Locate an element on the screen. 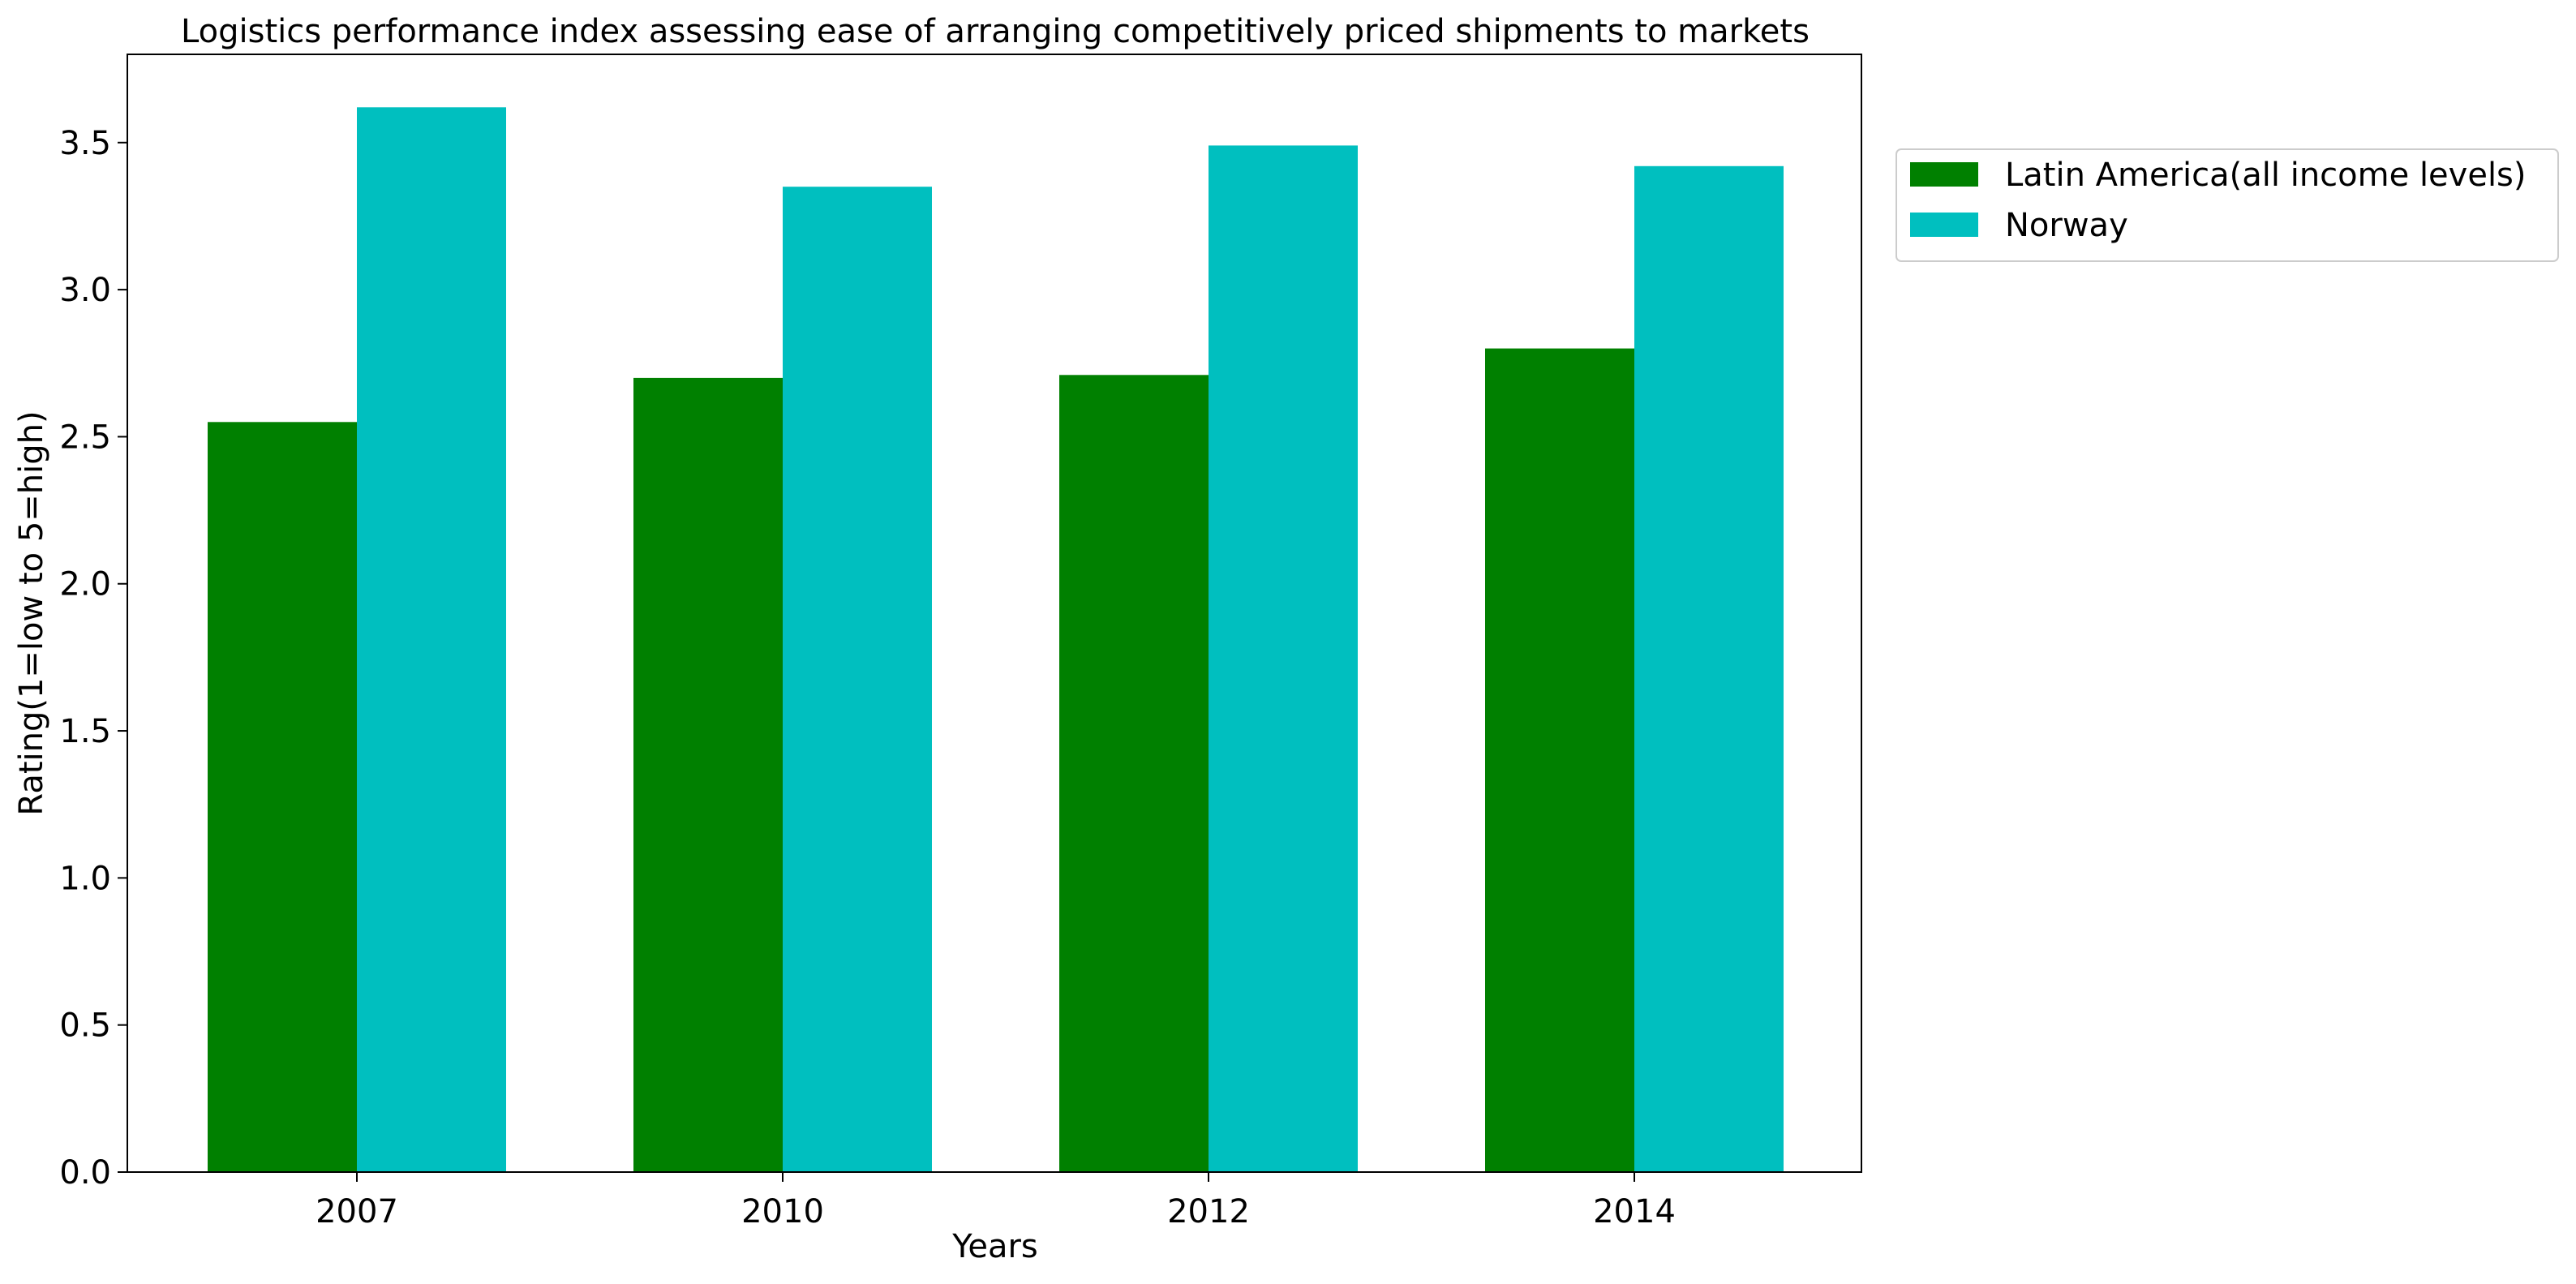 Image resolution: width=2576 pixels, height=1284 pixels. y-tick-label: 0.0 is located at coordinates (85, 1173).